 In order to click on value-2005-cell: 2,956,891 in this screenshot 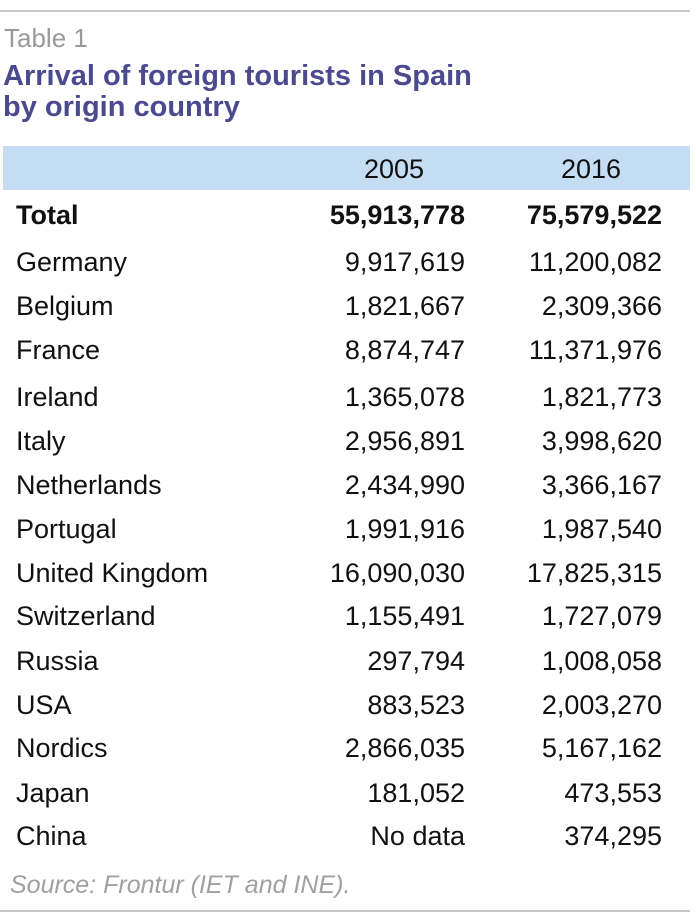, I will do `click(404, 441)`.